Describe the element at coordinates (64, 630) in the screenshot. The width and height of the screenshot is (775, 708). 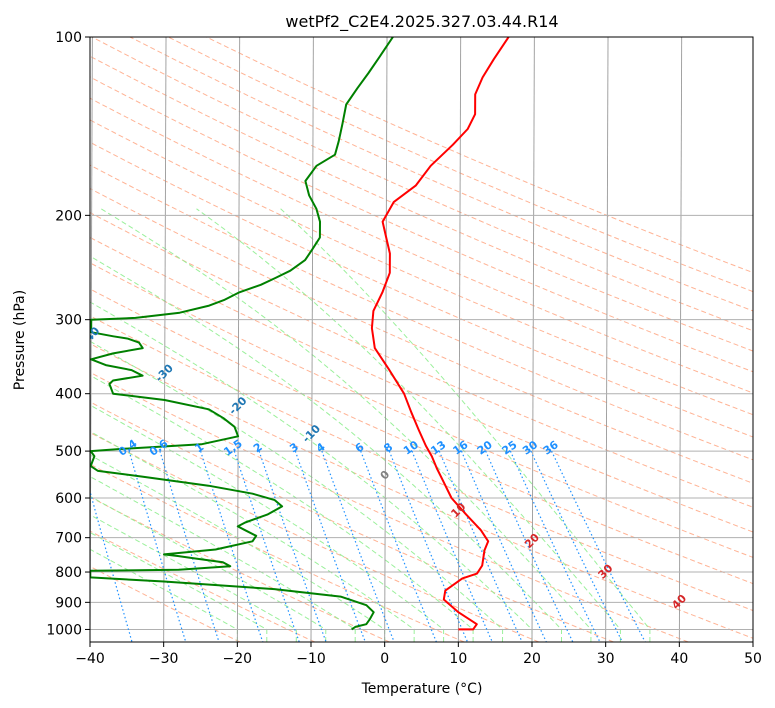
I see `y-tick-label: 1000` at that location.